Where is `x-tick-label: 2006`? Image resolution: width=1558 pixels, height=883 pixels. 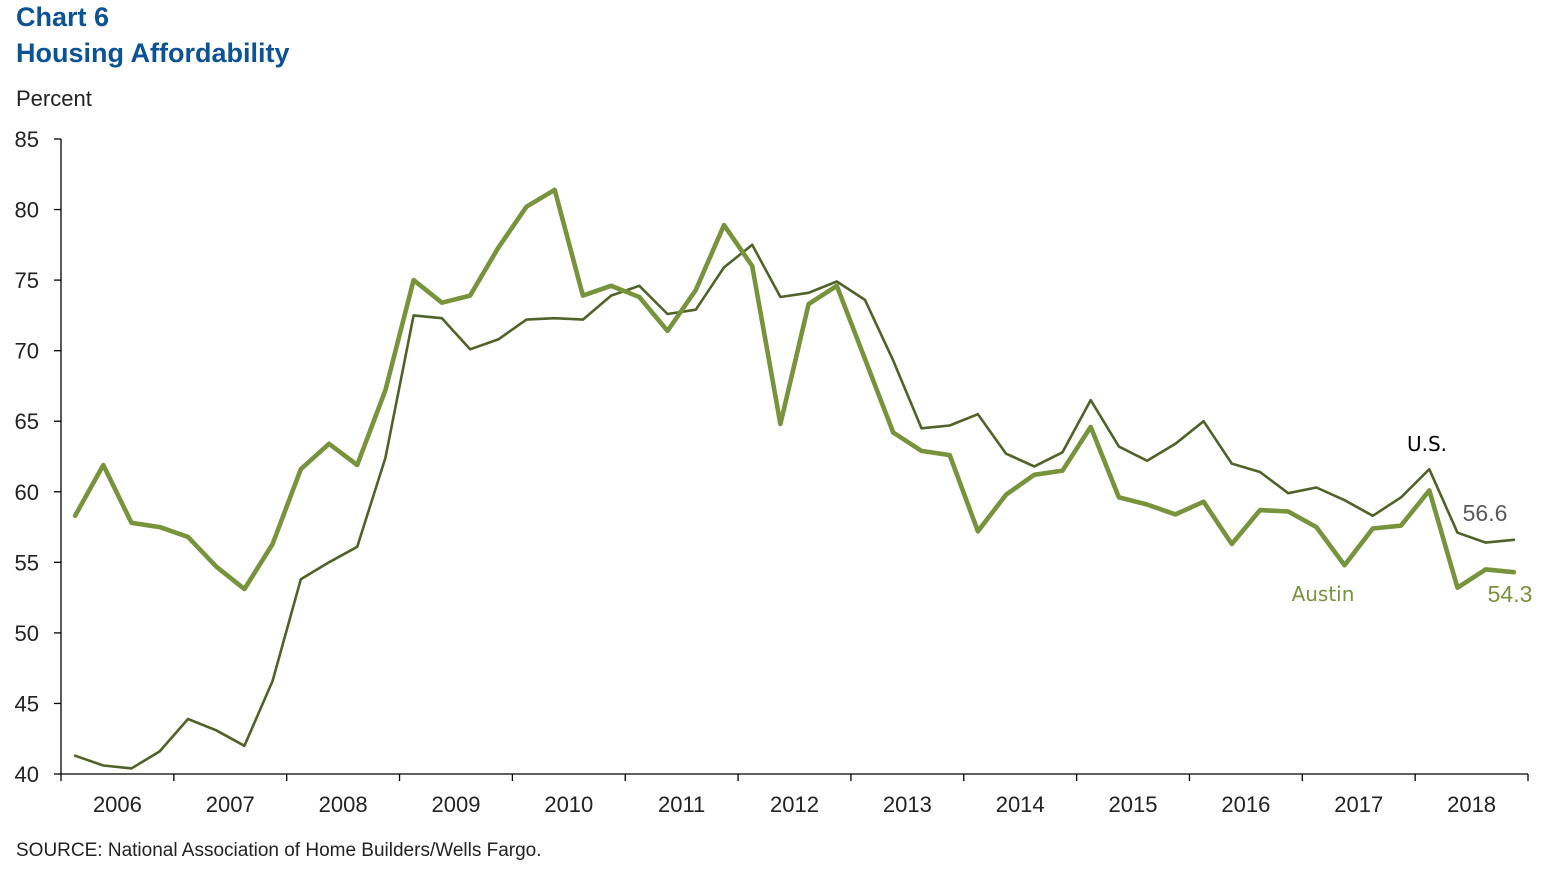 x-tick-label: 2006 is located at coordinates (117, 804).